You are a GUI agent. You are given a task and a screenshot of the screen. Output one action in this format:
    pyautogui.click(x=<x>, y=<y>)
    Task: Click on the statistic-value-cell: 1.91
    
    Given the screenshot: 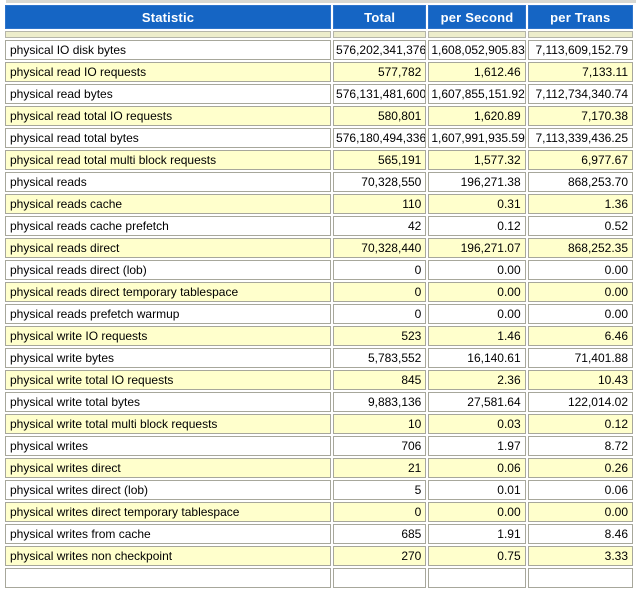 What is the action you would take?
    pyautogui.click(x=477, y=534)
    